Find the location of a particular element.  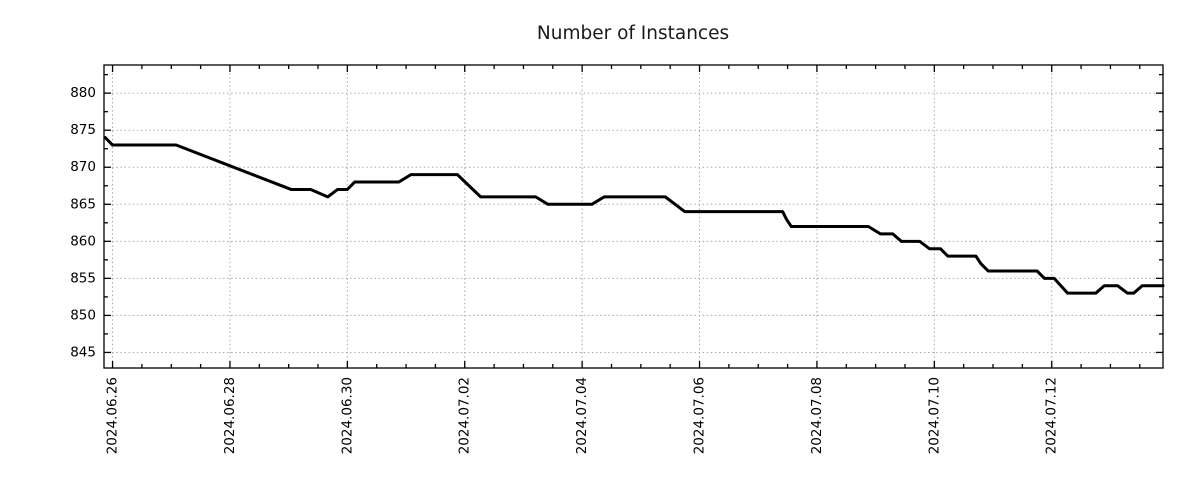

y-axis-tick-label: 880 is located at coordinates (83, 93).